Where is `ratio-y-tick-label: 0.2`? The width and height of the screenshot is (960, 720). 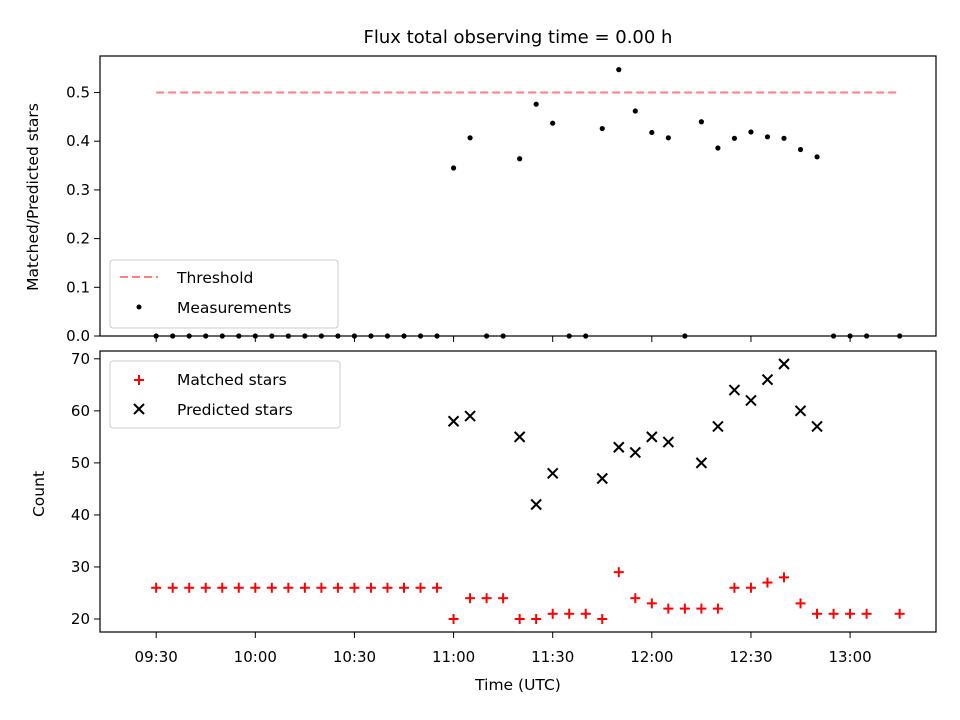
ratio-y-tick-label: 0.2 is located at coordinates (78, 239).